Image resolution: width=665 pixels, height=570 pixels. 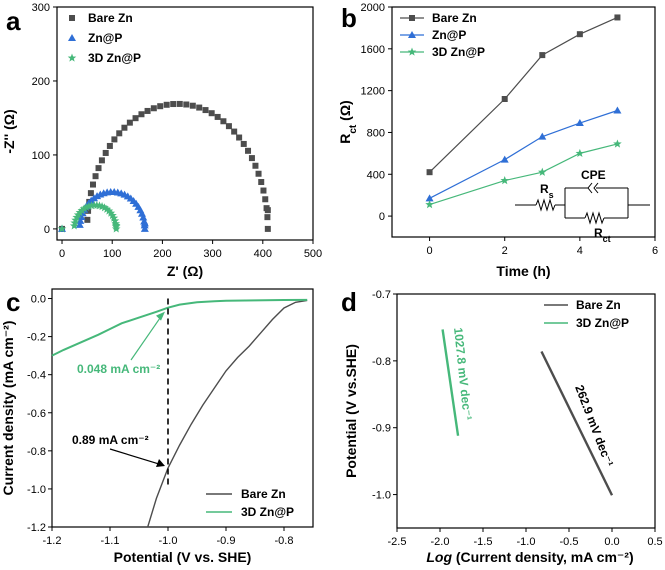 I want to click on panel-b-legend: Bare Zn Zn@P 3D Zn@P, so click(x=442, y=35).